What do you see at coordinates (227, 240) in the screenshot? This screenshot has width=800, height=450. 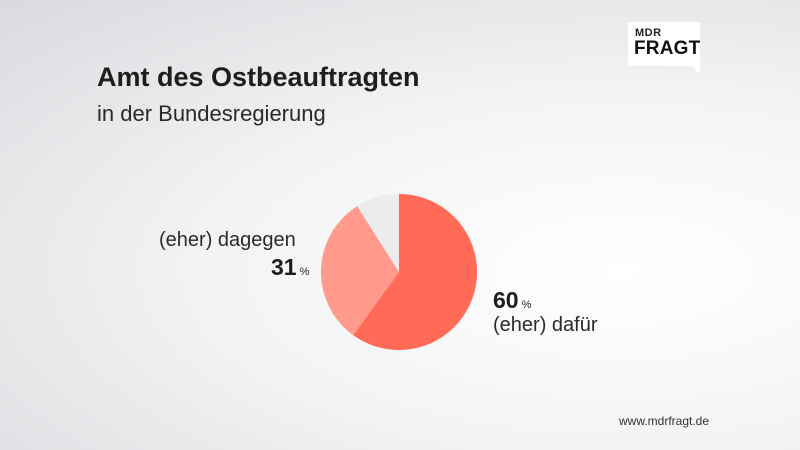 I see `label-dagegen-text: (eher) dagegen` at bounding box center [227, 240].